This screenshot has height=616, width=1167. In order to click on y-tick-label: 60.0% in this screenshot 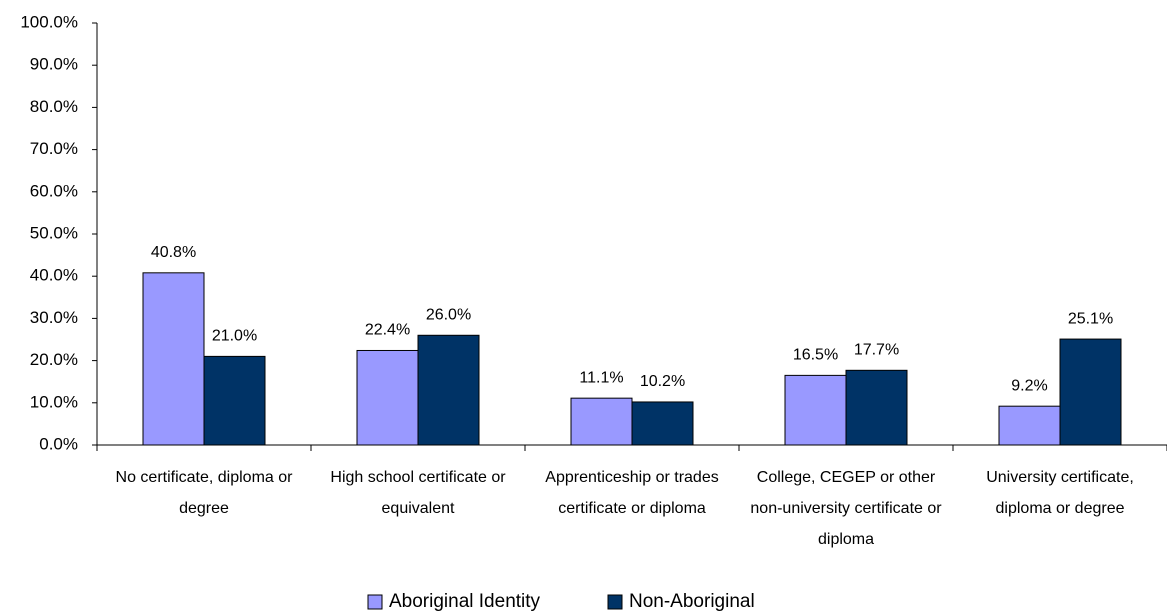, I will do `click(54, 190)`.